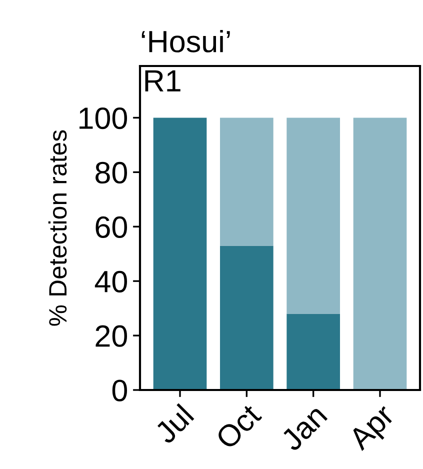 This screenshot has width=423, height=469. I want to click on y-tick-label: 60, so click(112, 227).